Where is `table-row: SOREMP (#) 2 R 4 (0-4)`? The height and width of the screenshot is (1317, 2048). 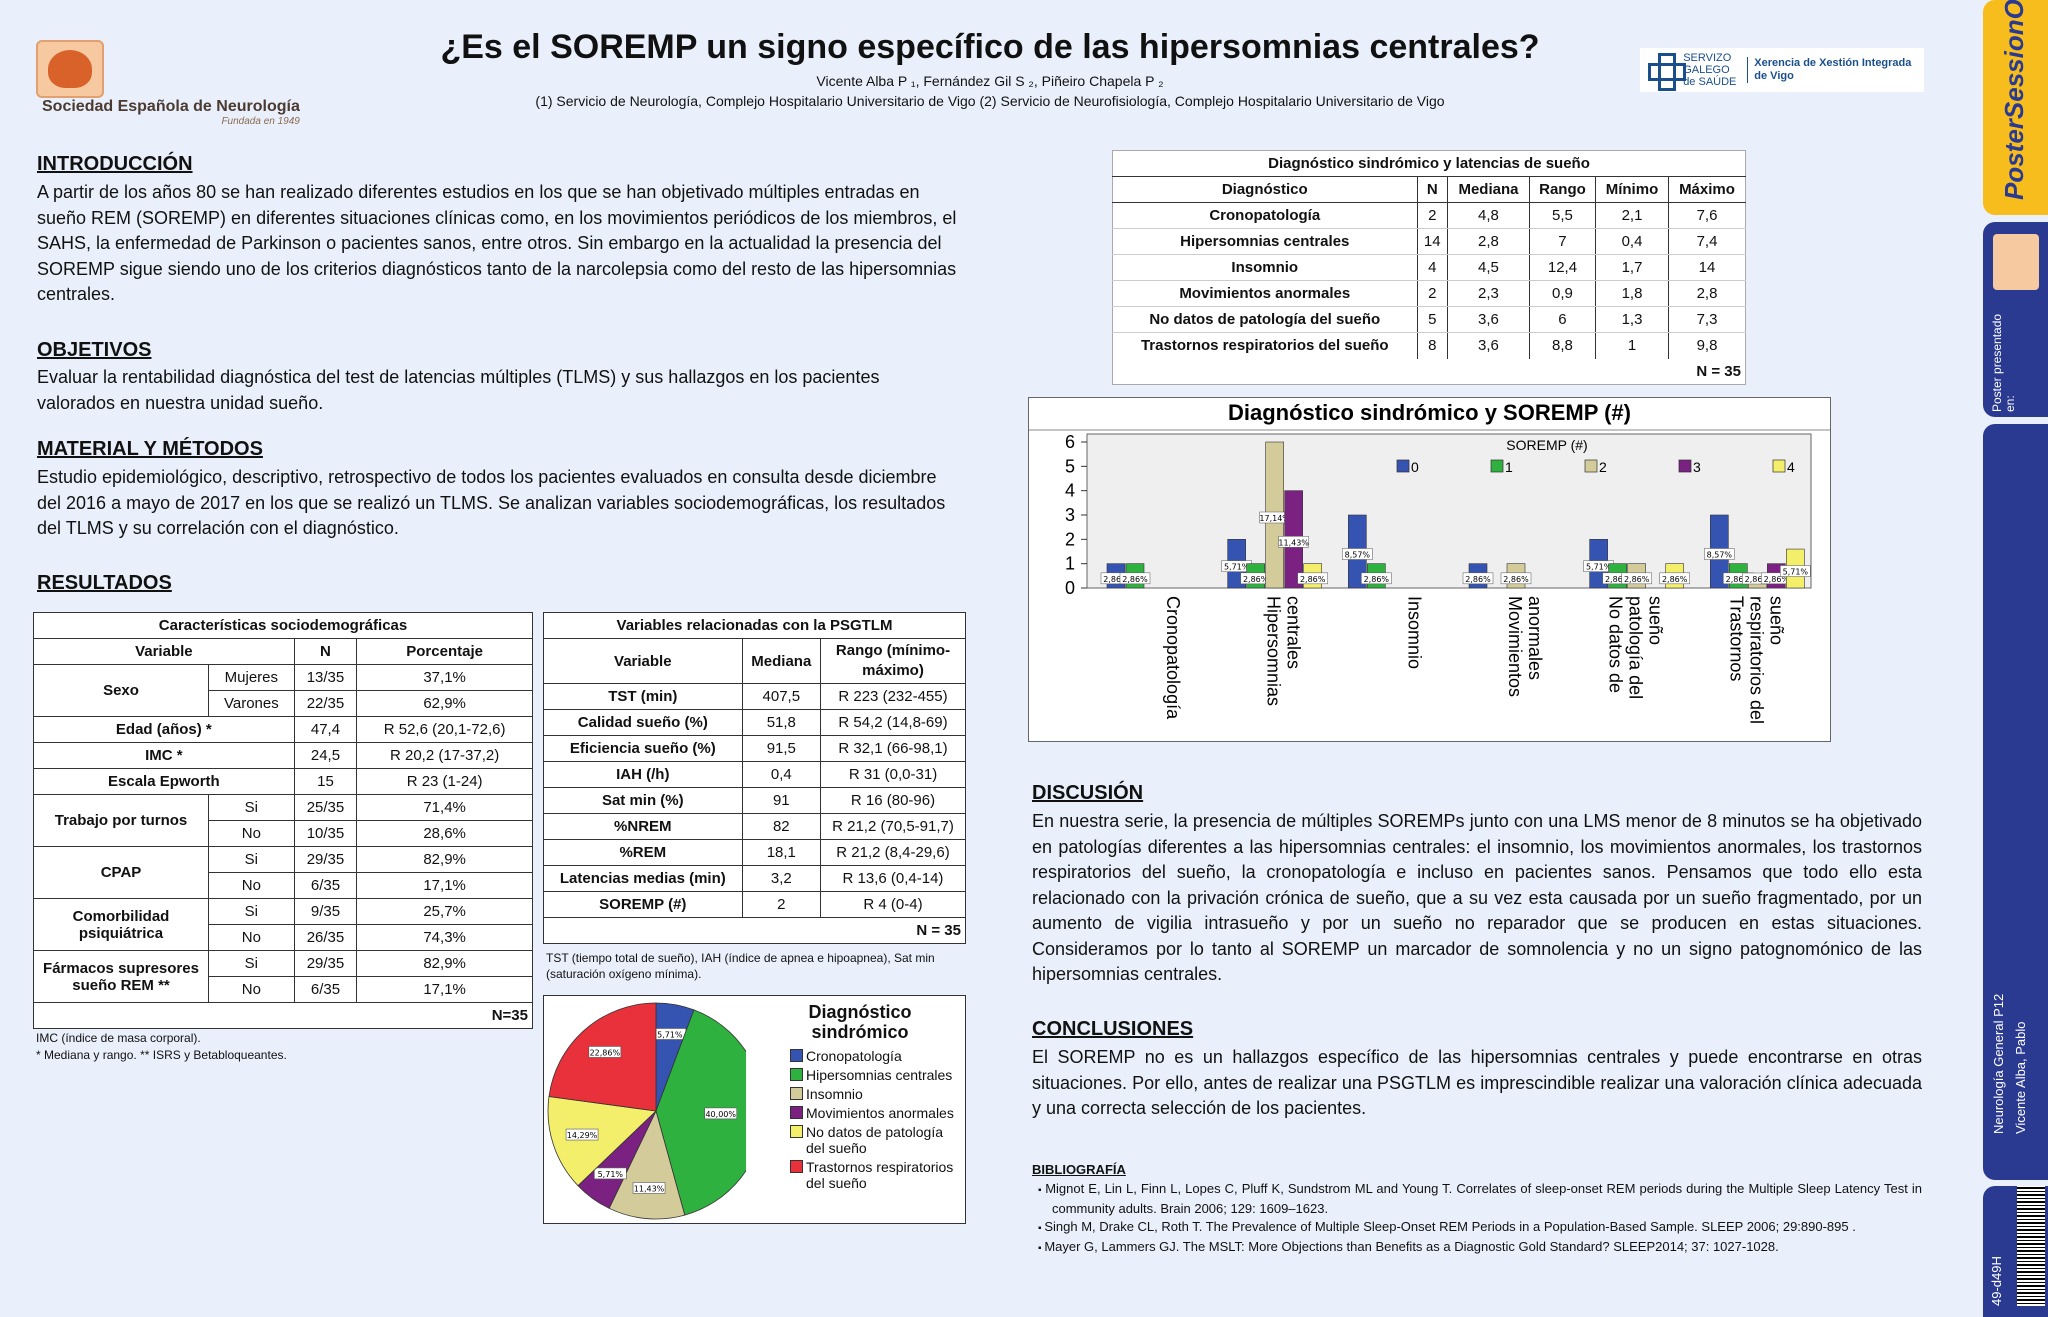
table-row: SOREMP (#) 2 R 4 (0-4) is located at coordinates (754, 904).